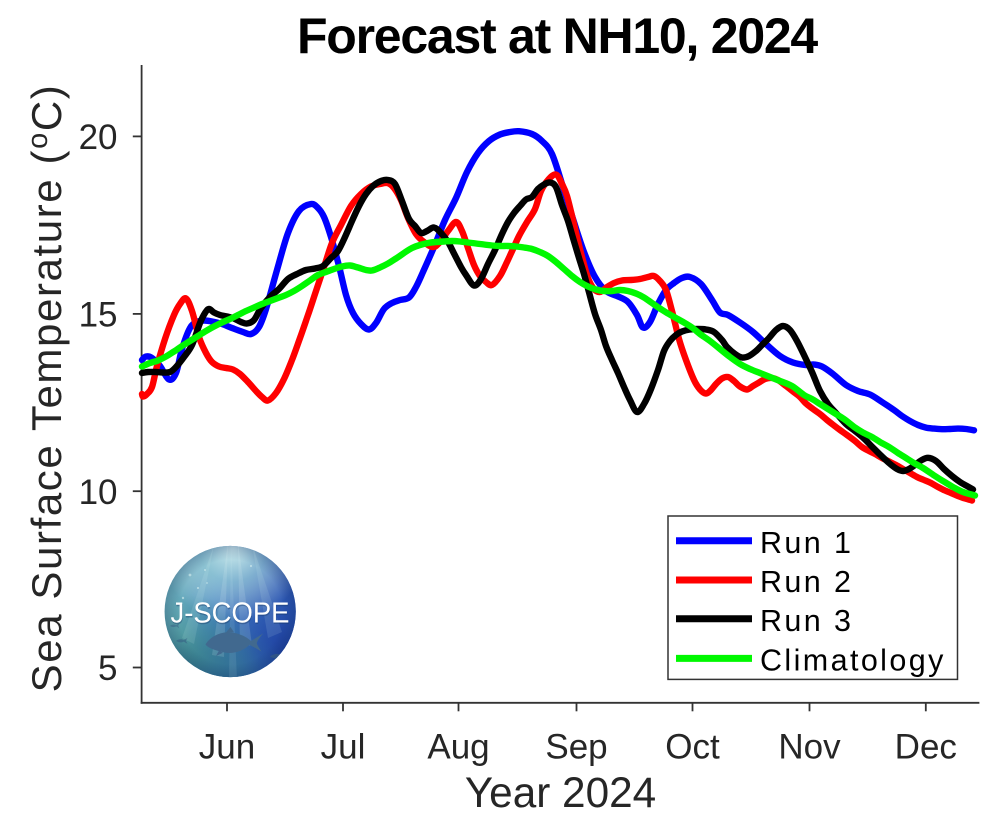 This screenshot has height=828, width=1000. I want to click on svg-text: Run 1, so click(806, 543).